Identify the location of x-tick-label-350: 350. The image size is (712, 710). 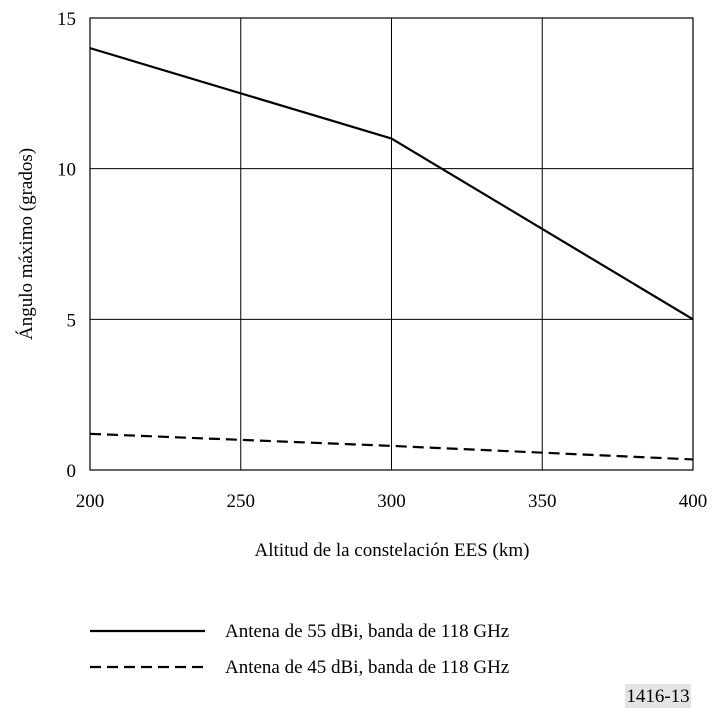
(542, 501).